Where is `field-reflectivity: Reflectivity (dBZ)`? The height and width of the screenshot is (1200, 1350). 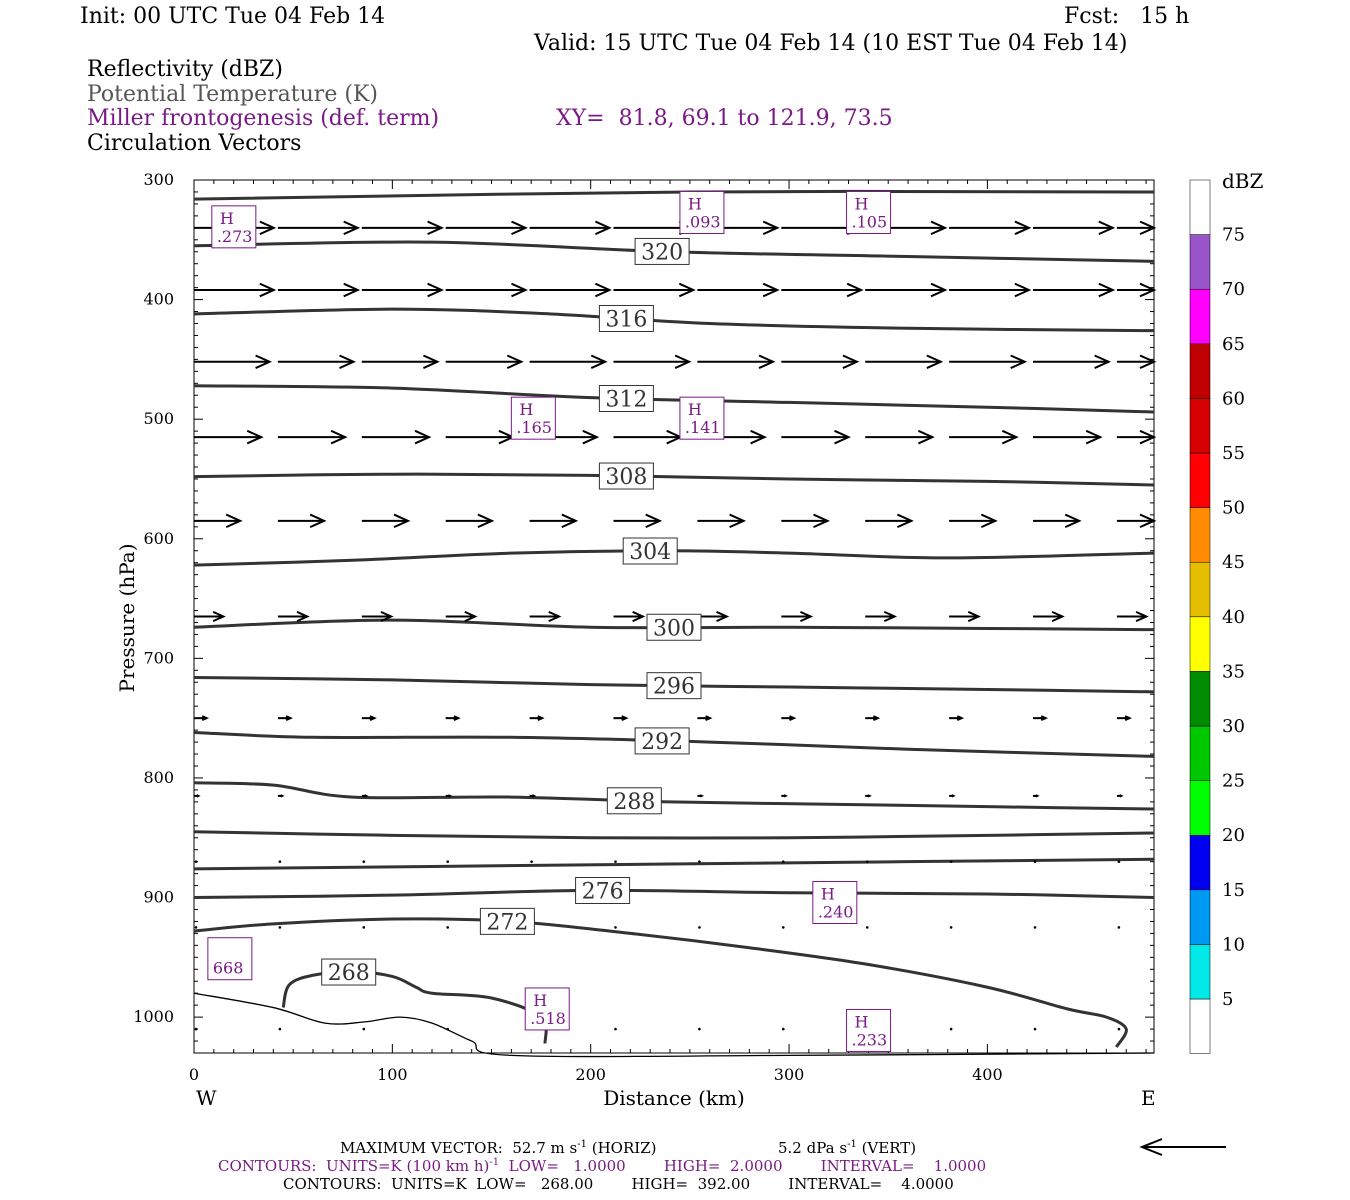
field-reflectivity: Reflectivity (dBZ) is located at coordinates (185, 69).